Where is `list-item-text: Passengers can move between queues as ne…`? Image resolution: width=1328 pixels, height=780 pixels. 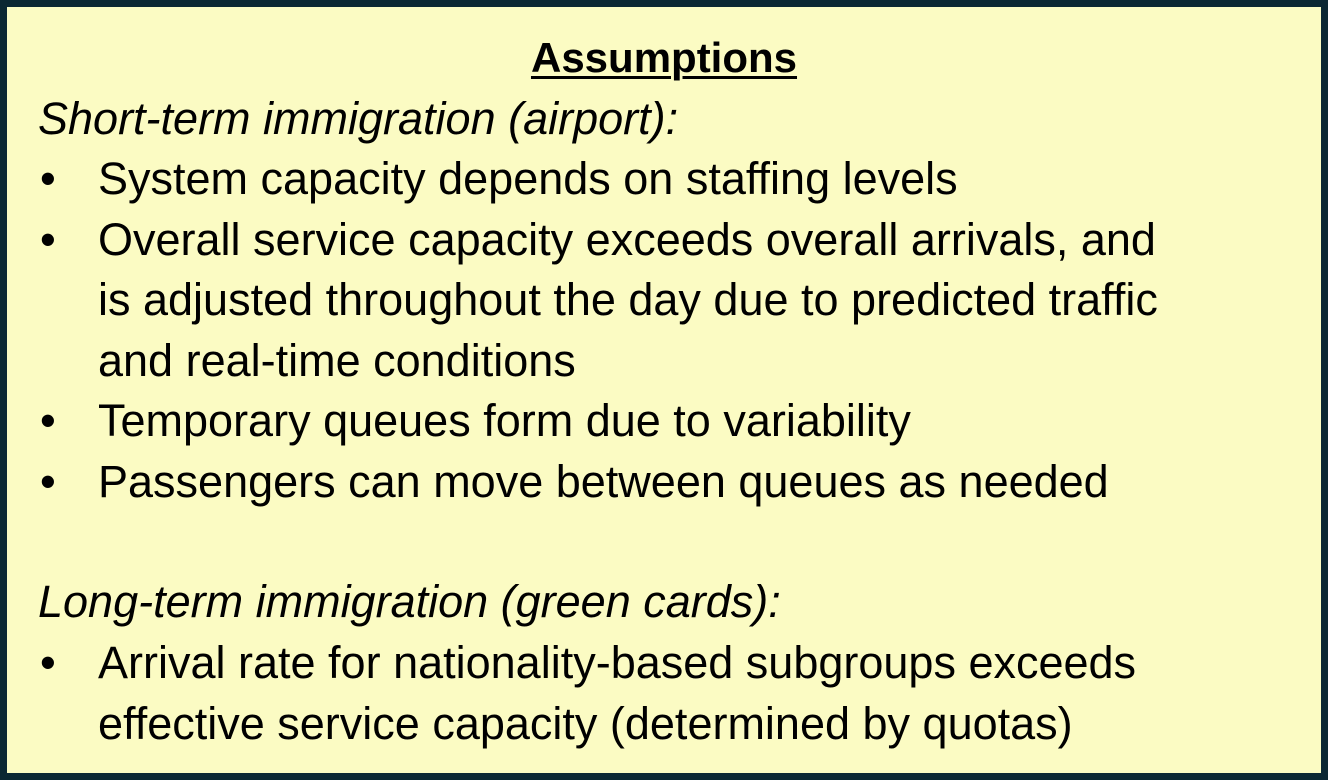
list-item-text: Passengers can move between queues as ne… is located at coordinates (603, 481).